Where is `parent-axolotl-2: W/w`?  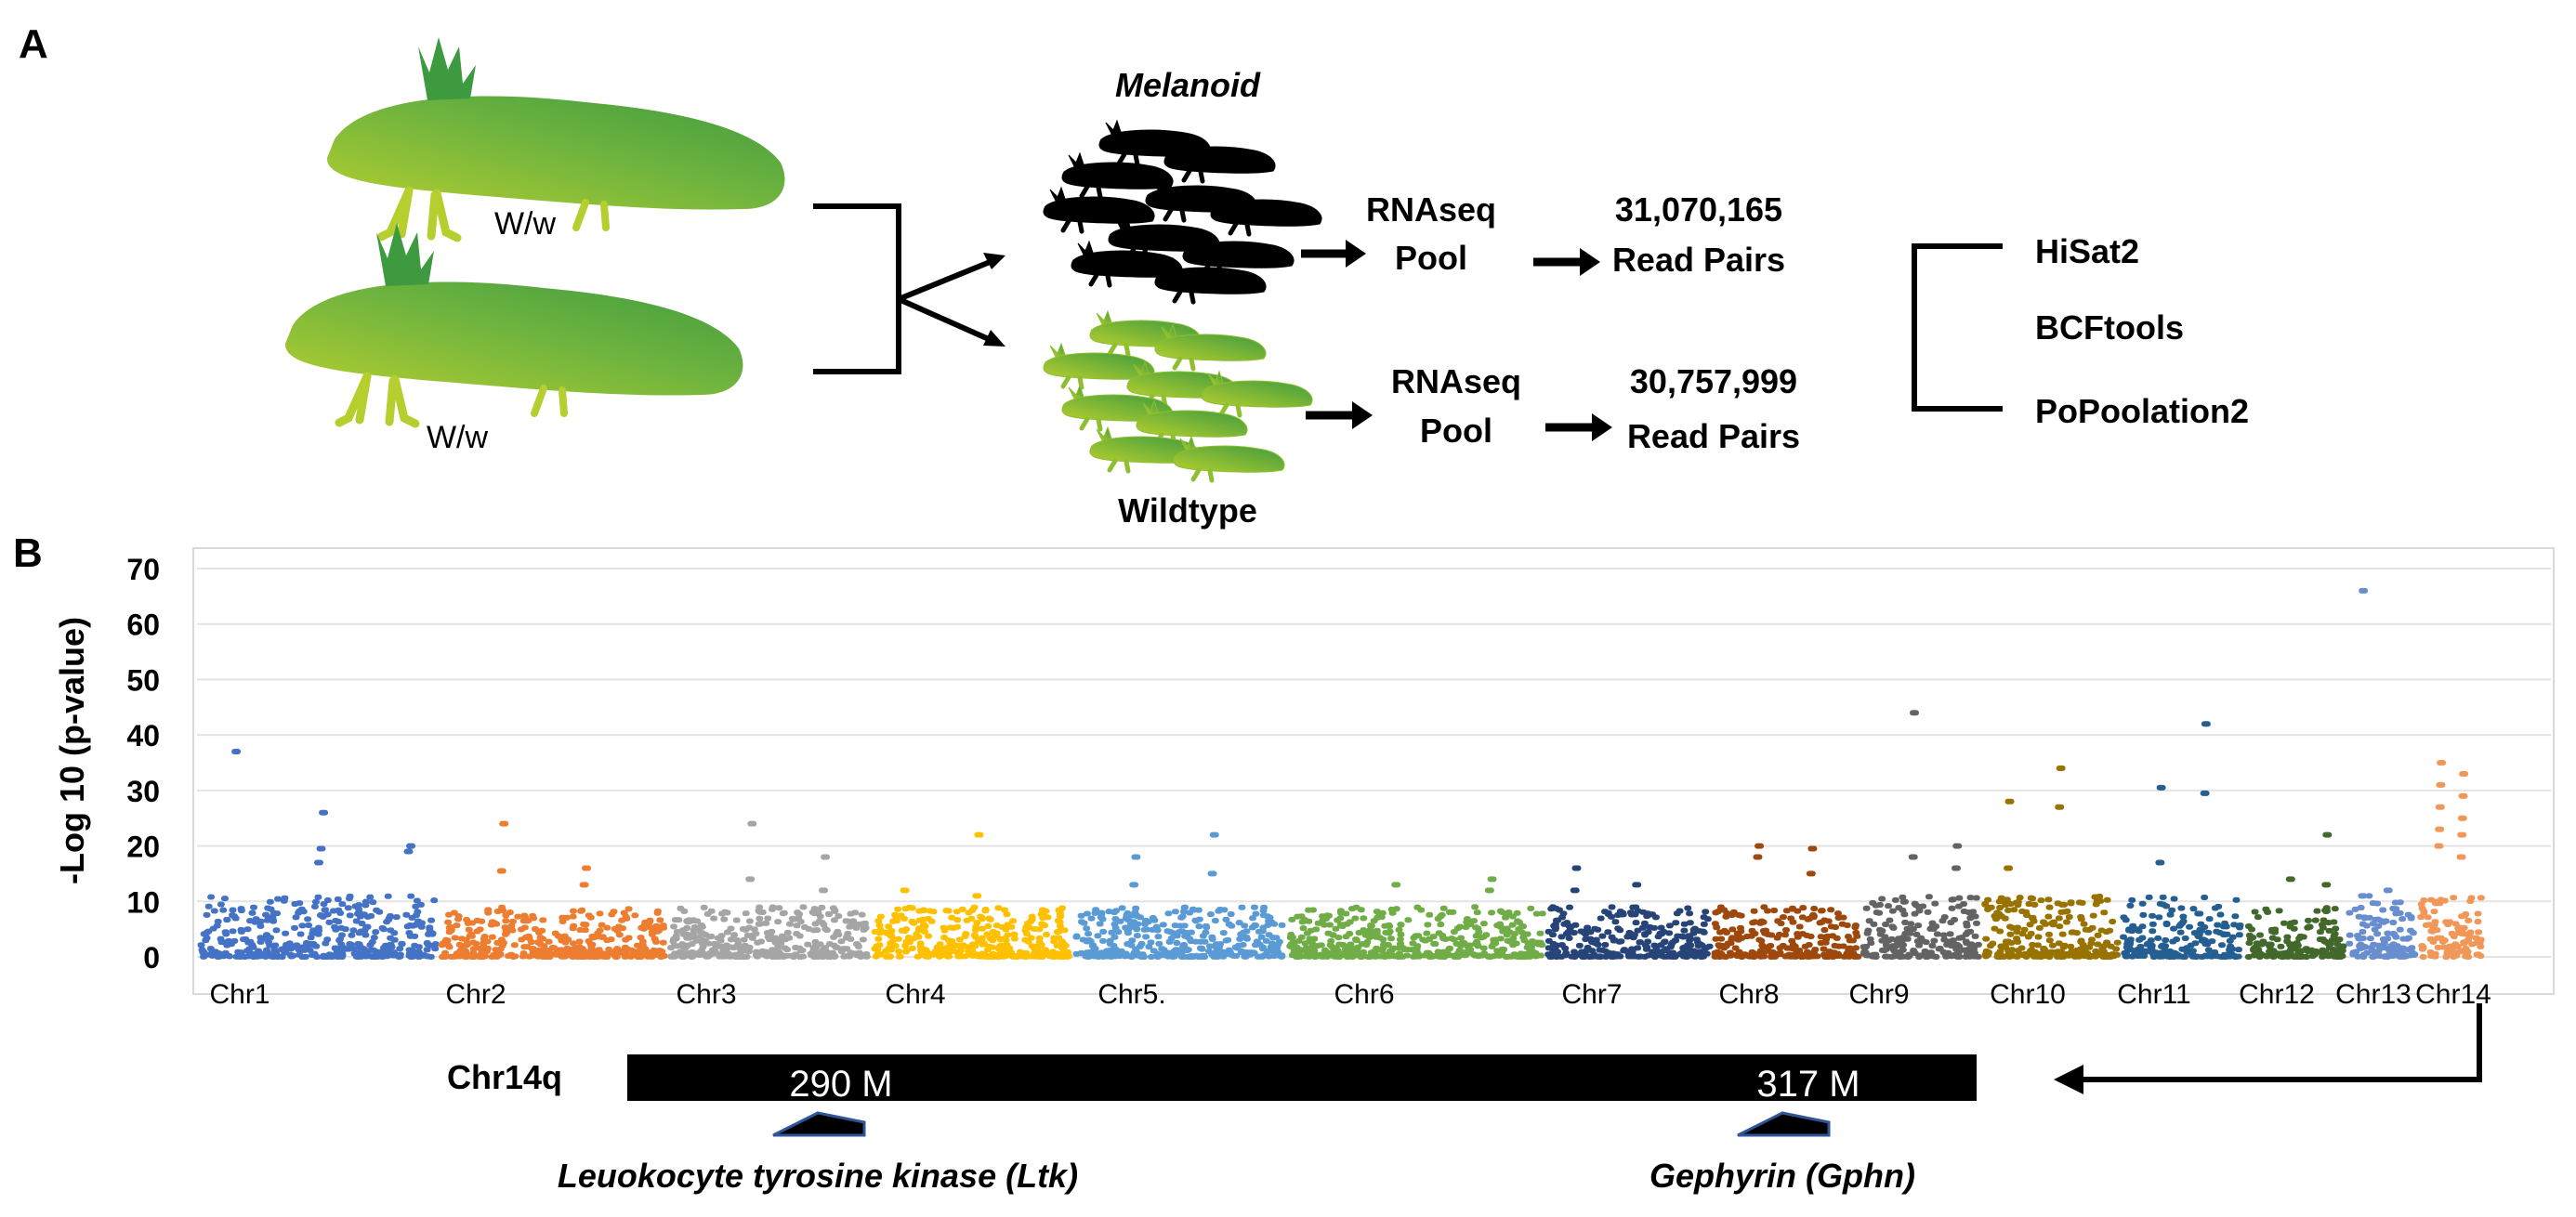
parent-axolotl-2: W/w is located at coordinates (514, 339).